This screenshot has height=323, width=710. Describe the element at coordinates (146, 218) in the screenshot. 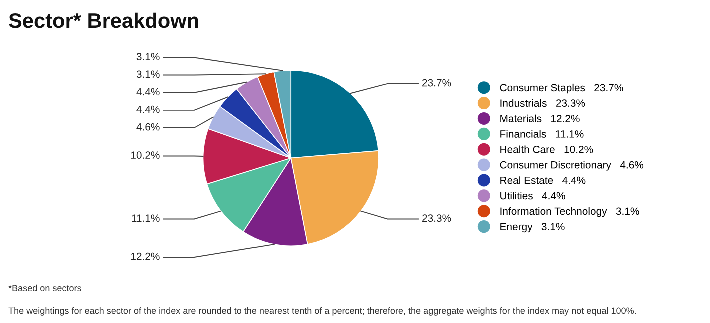

I see `data-label: 11.1%` at that location.